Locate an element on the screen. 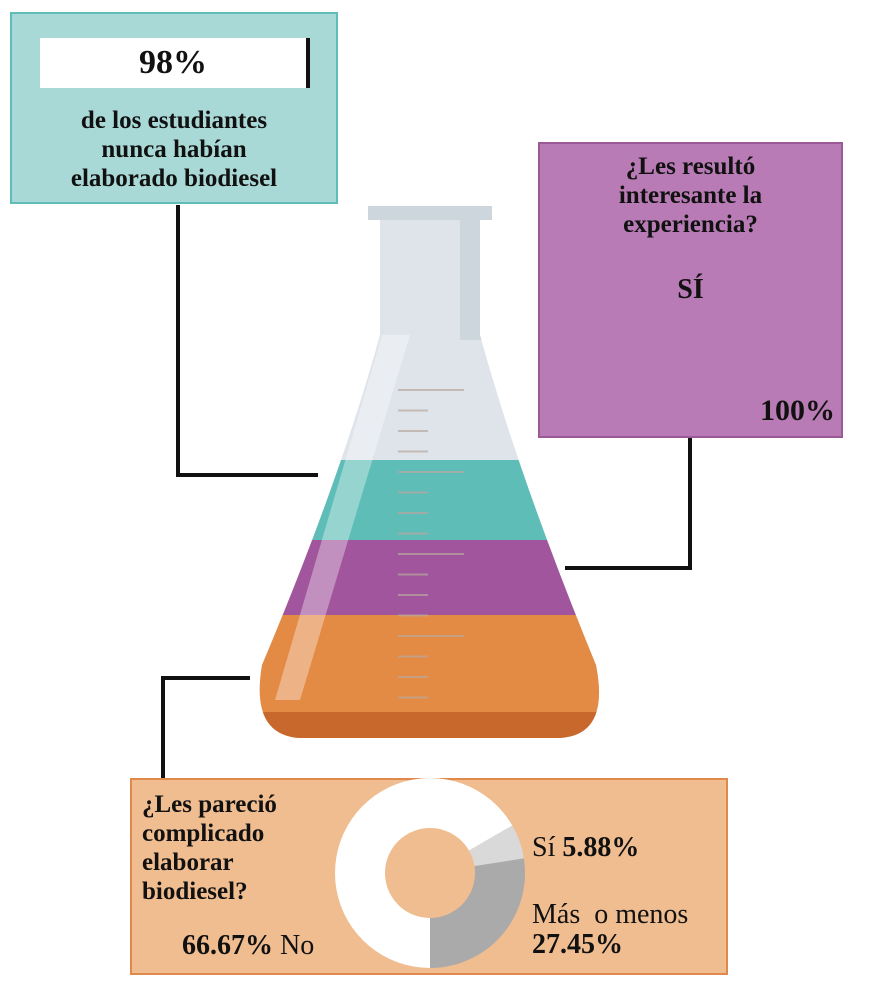 The width and height of the screenshot is (896, 987). mas-value: 27.45% is located at coordinates (577, 944).